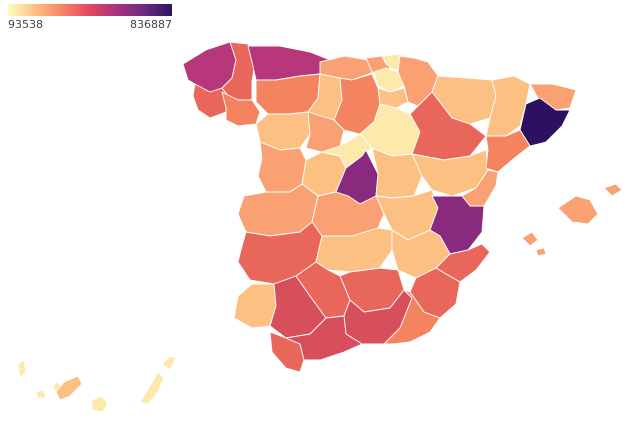 Image resolution: width=640 pixels, height=436 pixels. Describe the element at coordinates (152, 388) in the screenshot. I see `region-fuerteventura` at that location.